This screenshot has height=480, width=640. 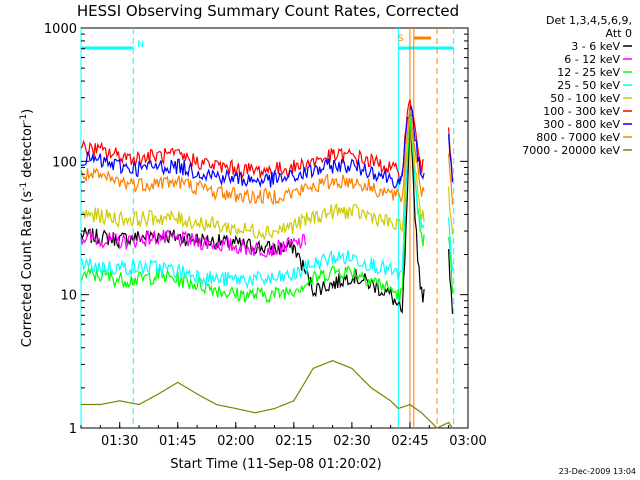 I want to click on legend-item: 3 - 6 keV, so click(x=595, y=46).